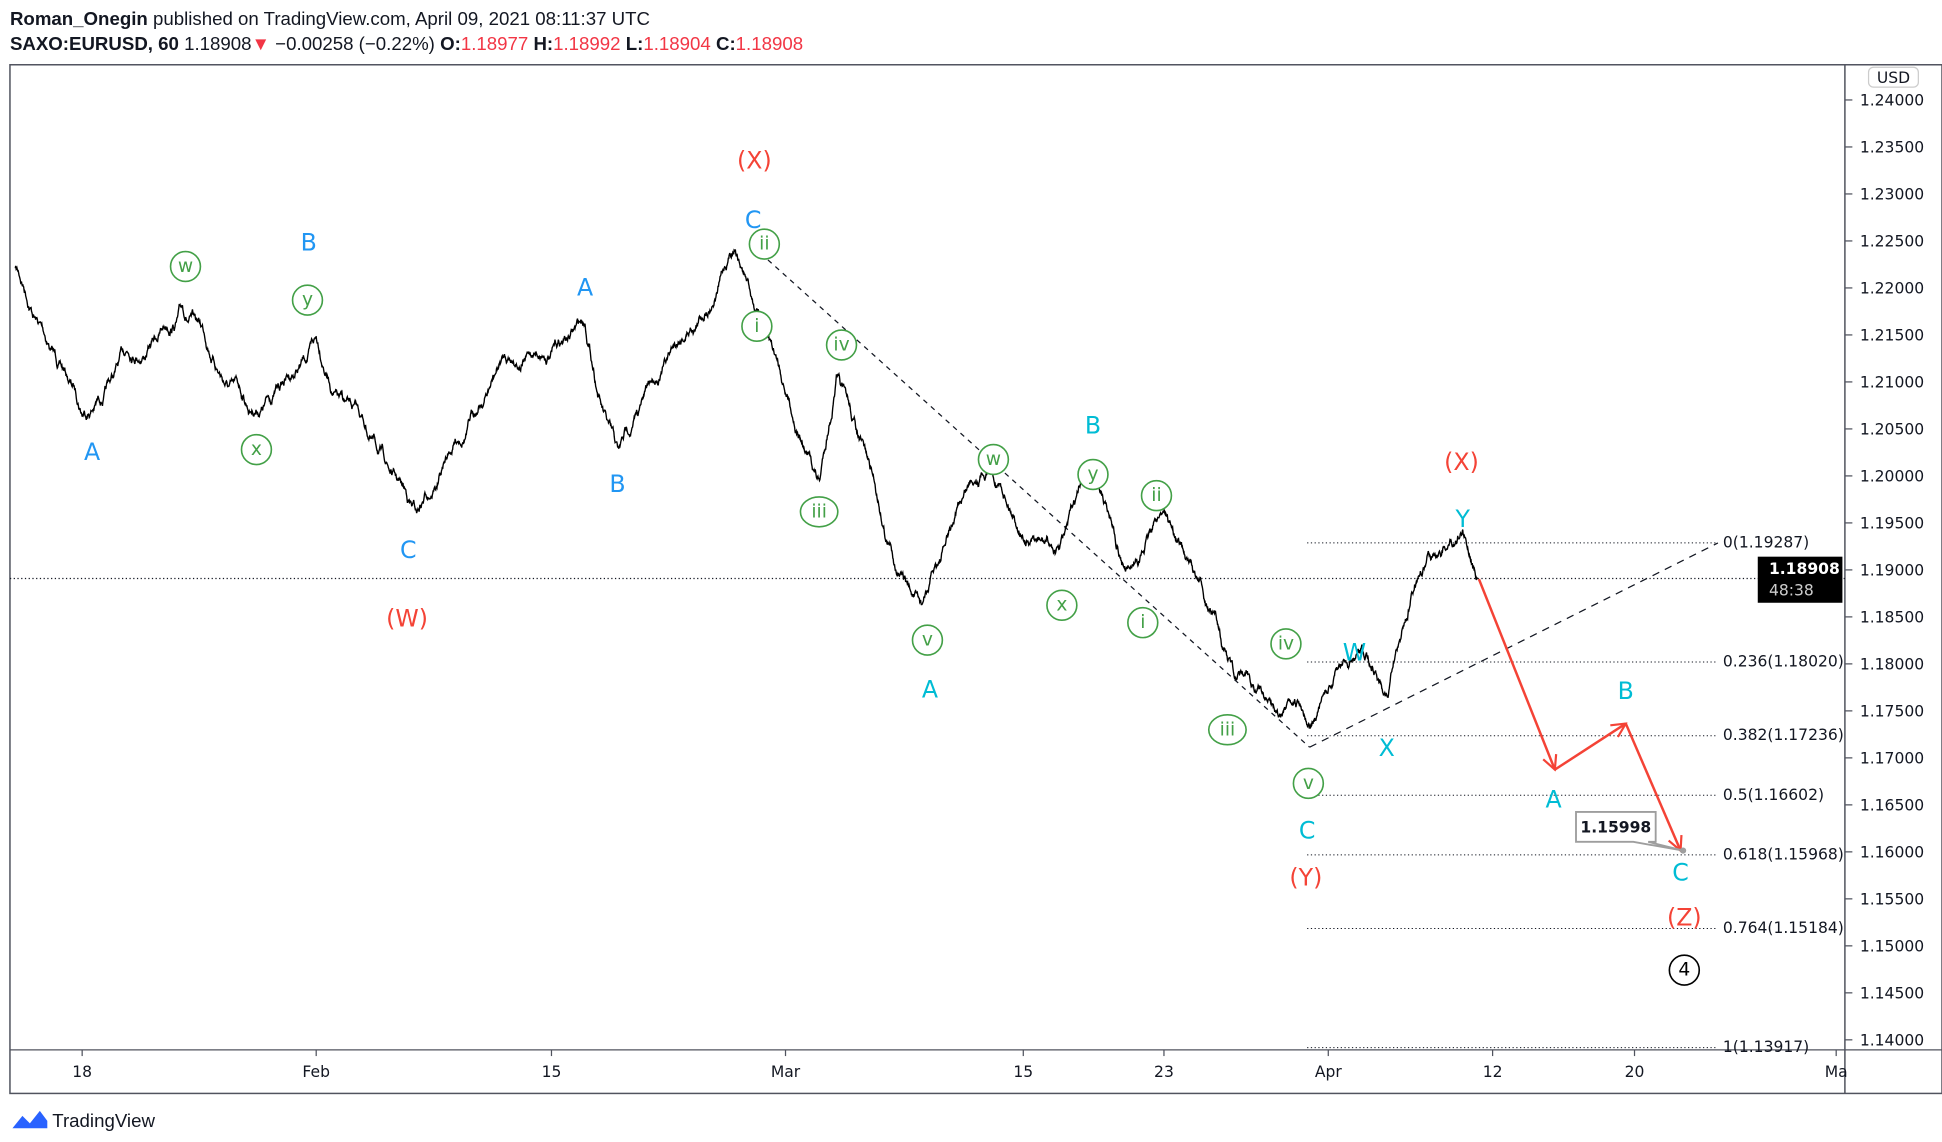 This screenshot has width=1942, height=1142. What do you see at coordinates (1516, 674) in the screenshot?
I see `projection-arrow-a` at bounding box center [1516, 674].